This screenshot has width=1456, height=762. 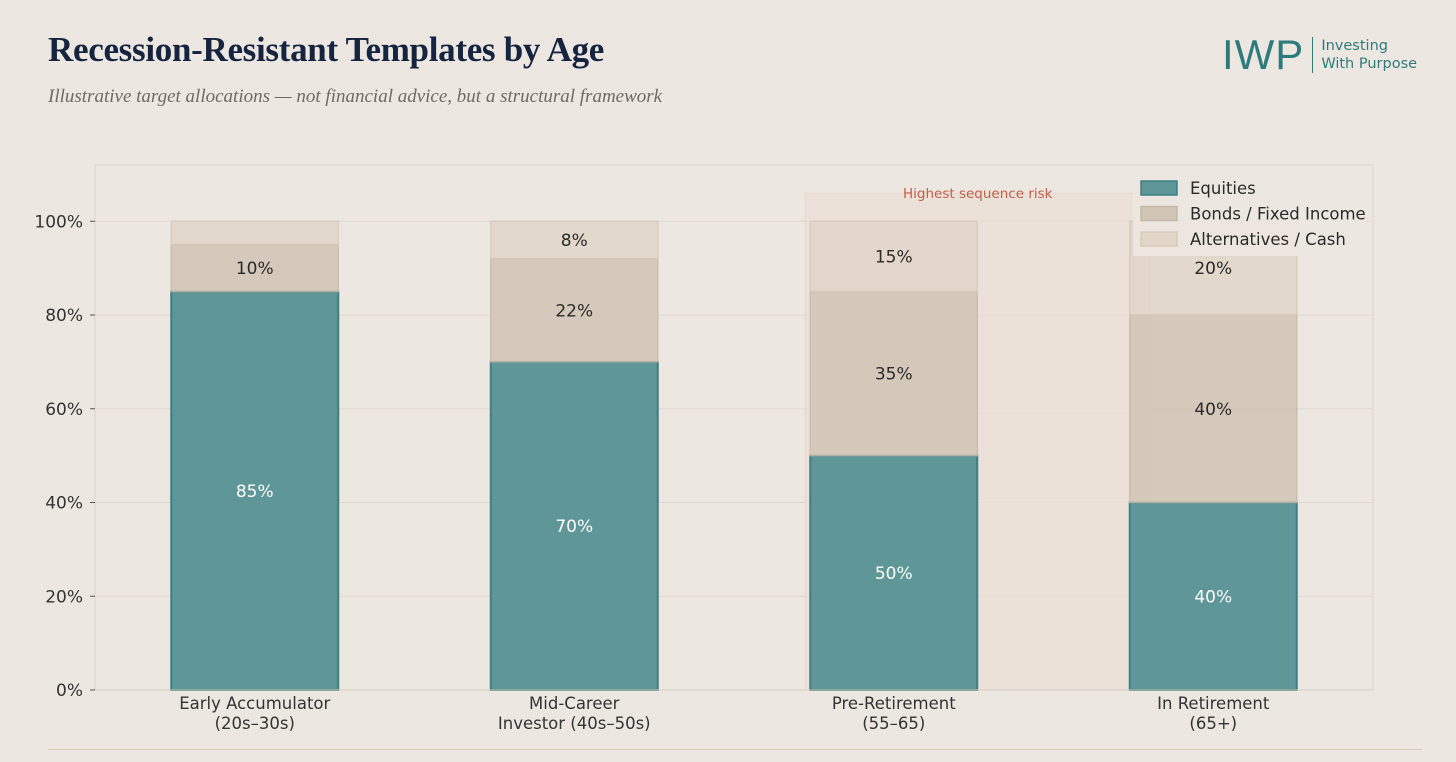 What do you see at coordinates (64, 504) in the screenshot?
I see `y-tick-label: 40%` at bounding box center [64, 504].